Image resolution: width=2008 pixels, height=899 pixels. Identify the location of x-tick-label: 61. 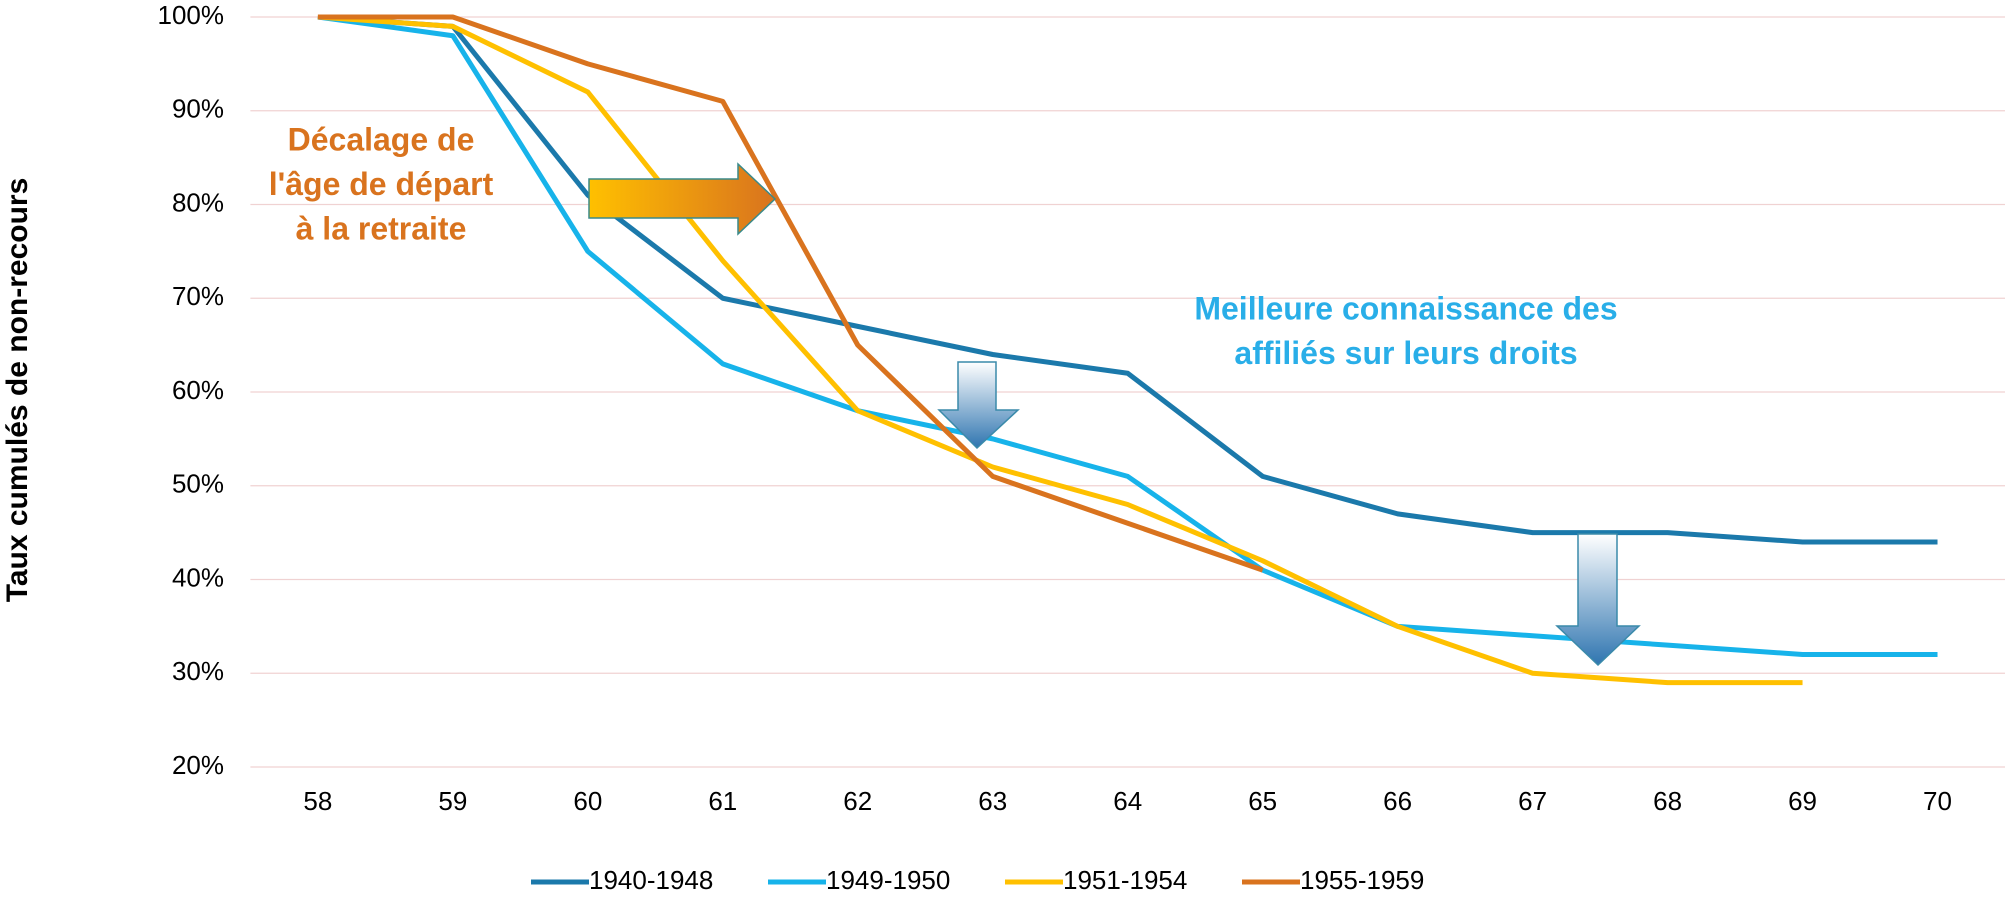
(722, 801).